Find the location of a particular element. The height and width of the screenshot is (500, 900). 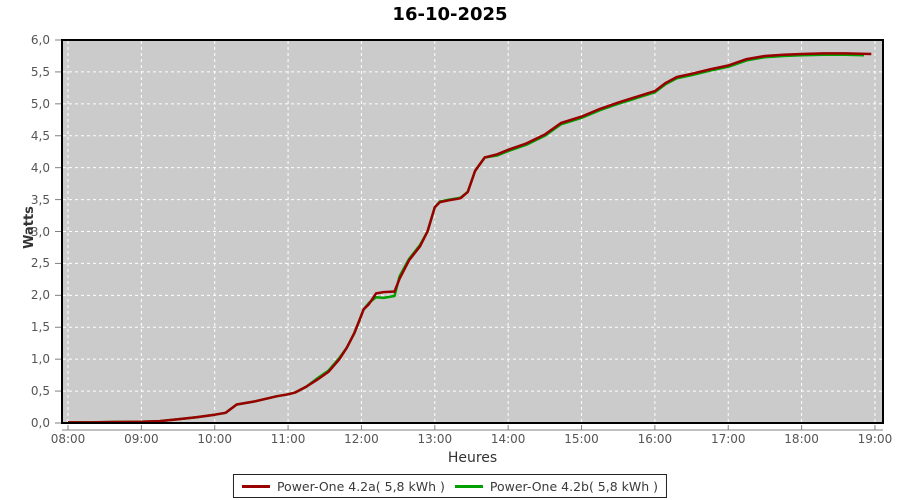

legend-entry: Power-One 4.2b( 5,8 kWh ) is located at coordinates (556, 486).